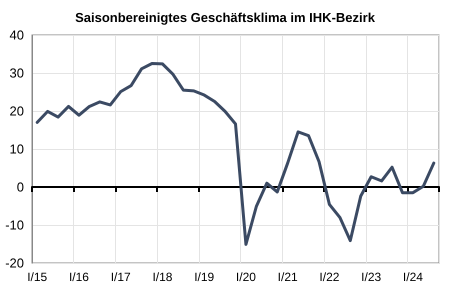 The width and height of the screenshot is (450, 300). I want to click on y-tick-label: 10, so click(17, 149).